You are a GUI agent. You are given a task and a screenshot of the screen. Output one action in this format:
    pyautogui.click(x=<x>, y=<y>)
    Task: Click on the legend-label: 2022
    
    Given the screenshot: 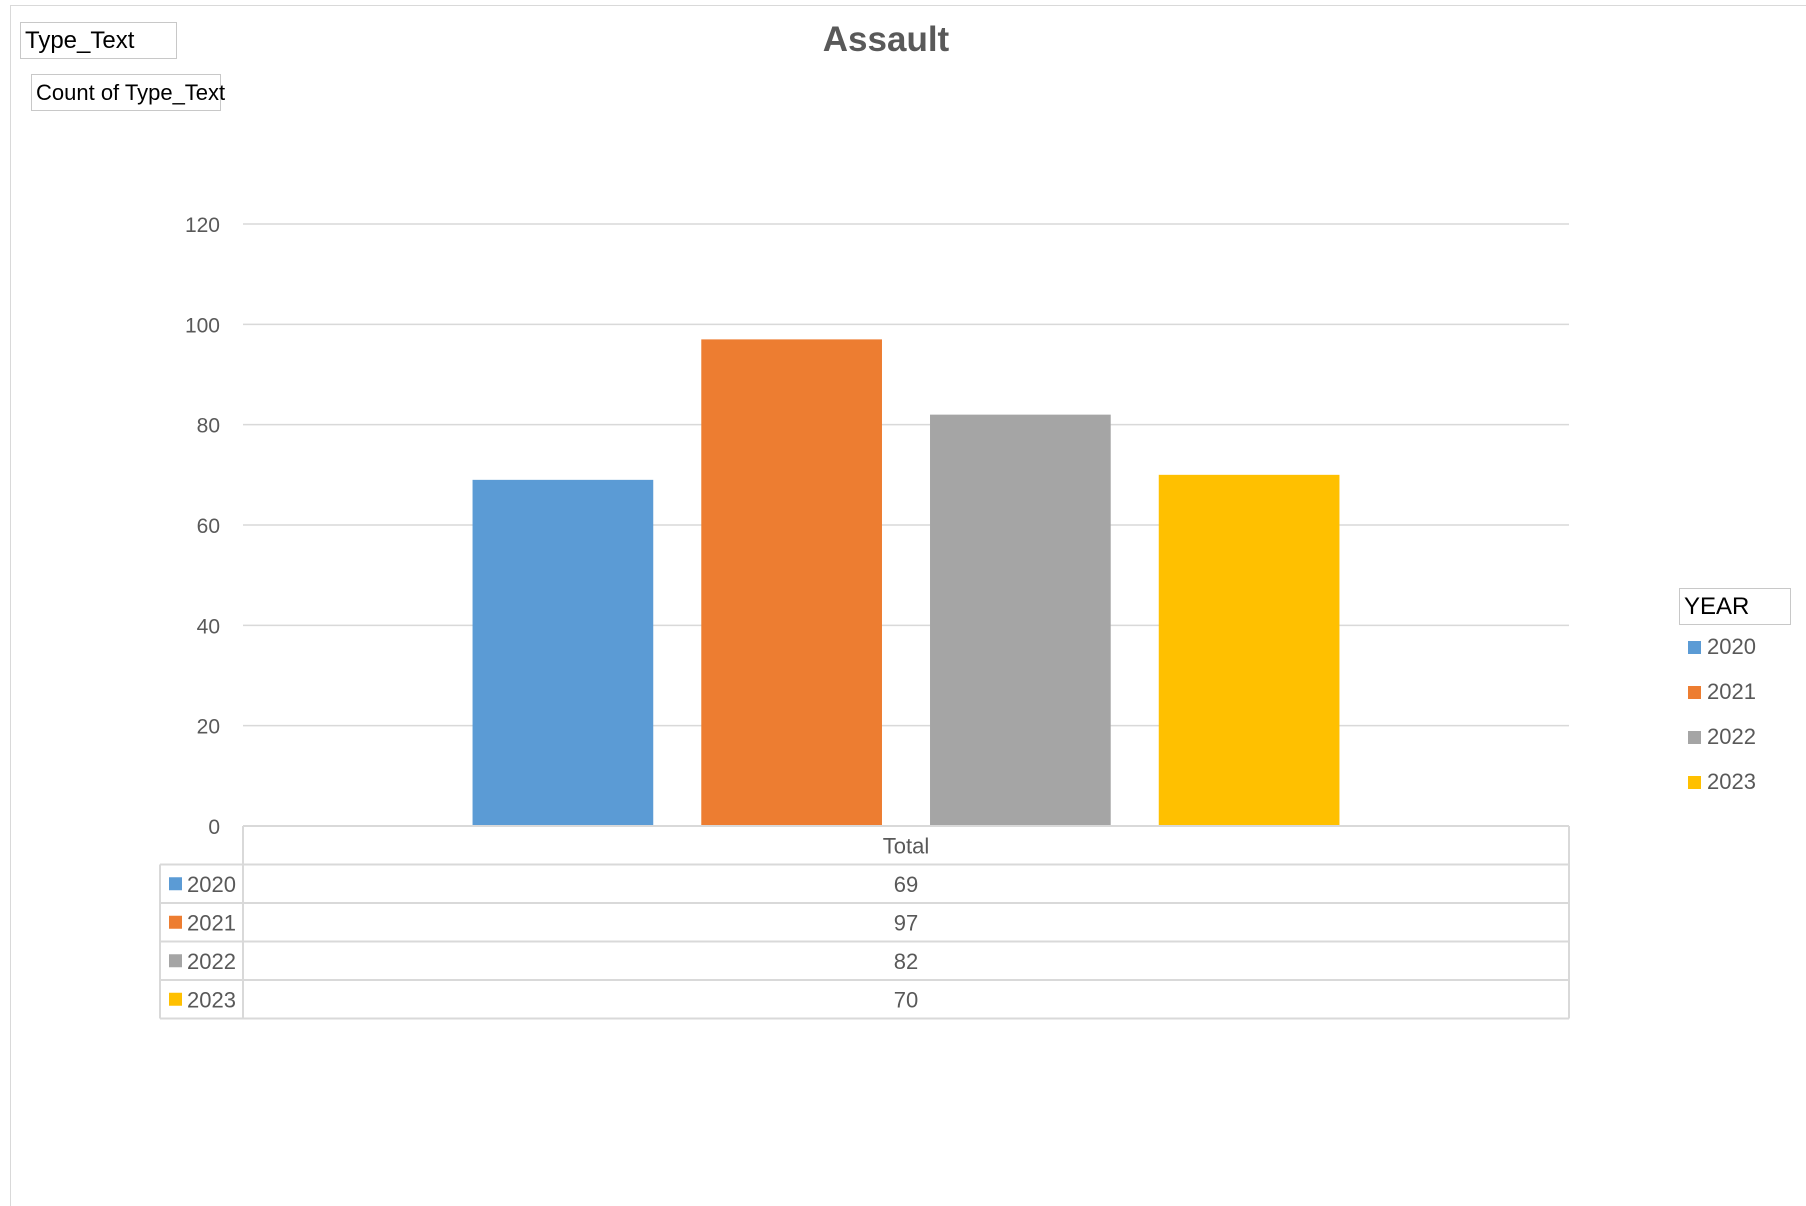 What is the action you would take?
    pyautogui.click(x=1731, y=736)
    